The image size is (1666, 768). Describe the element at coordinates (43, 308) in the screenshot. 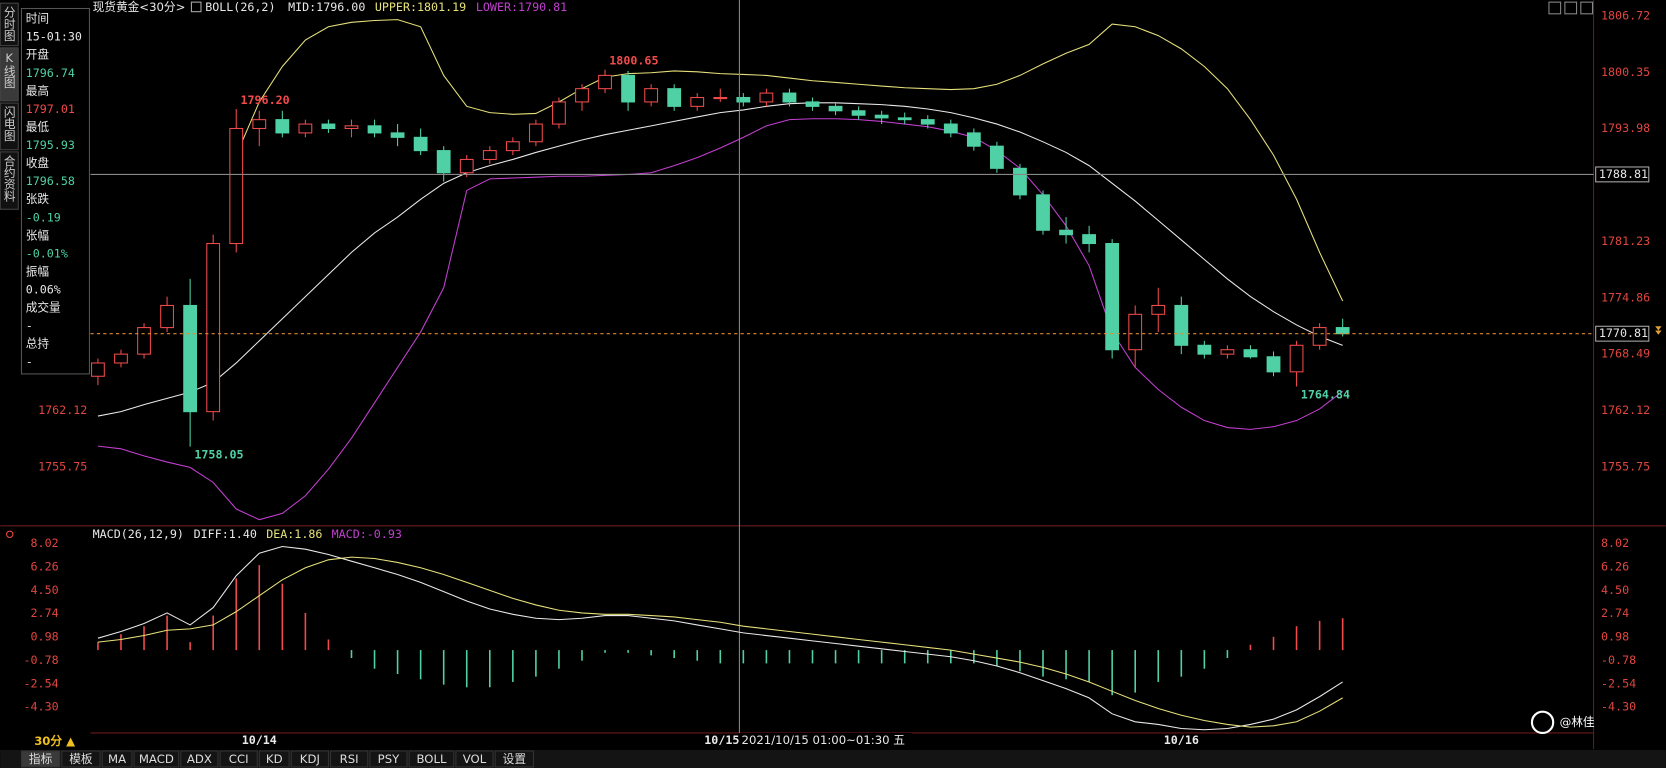

I see `quote-label: 成交量` at that location.